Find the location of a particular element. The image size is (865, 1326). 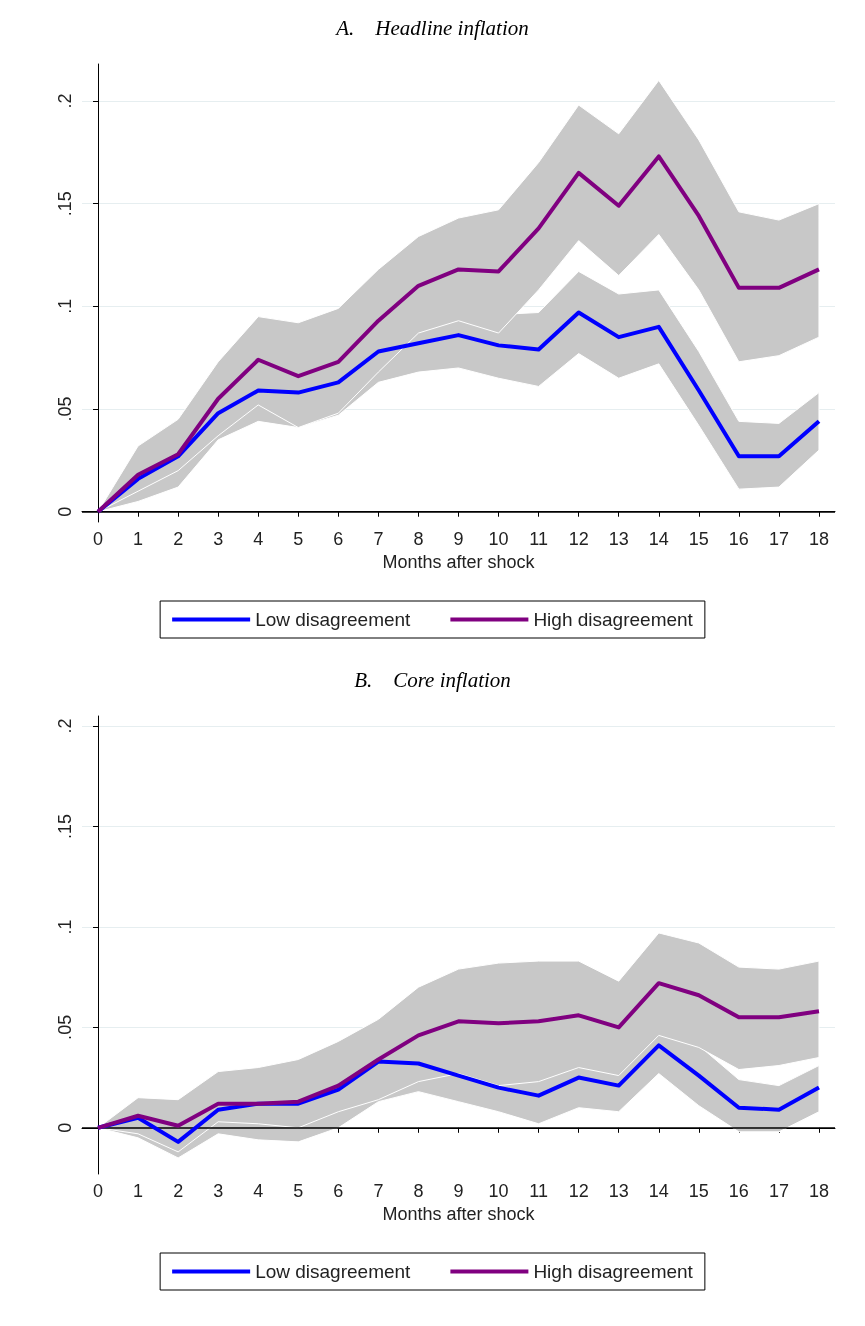

chart-title: A. Headline inflation is located at coordinates (431, 27).